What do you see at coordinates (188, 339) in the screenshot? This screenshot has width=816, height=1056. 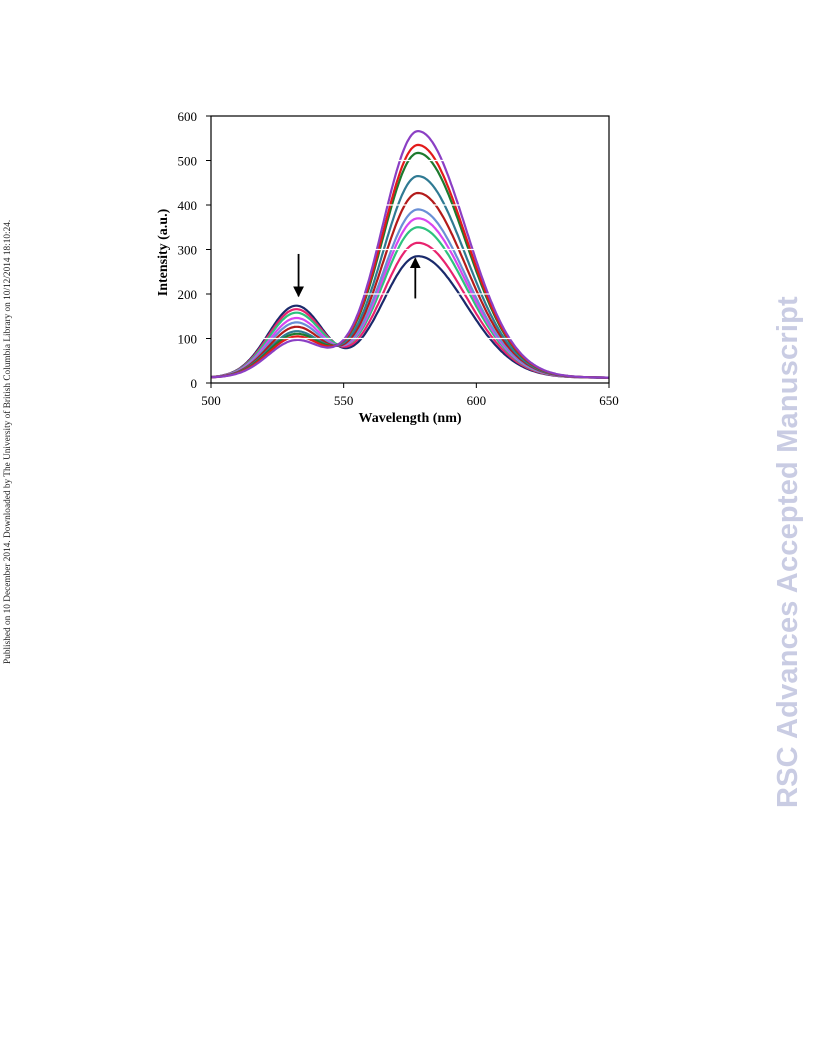 I see `y-tick-label: 100` at bounding box center [188, 339].